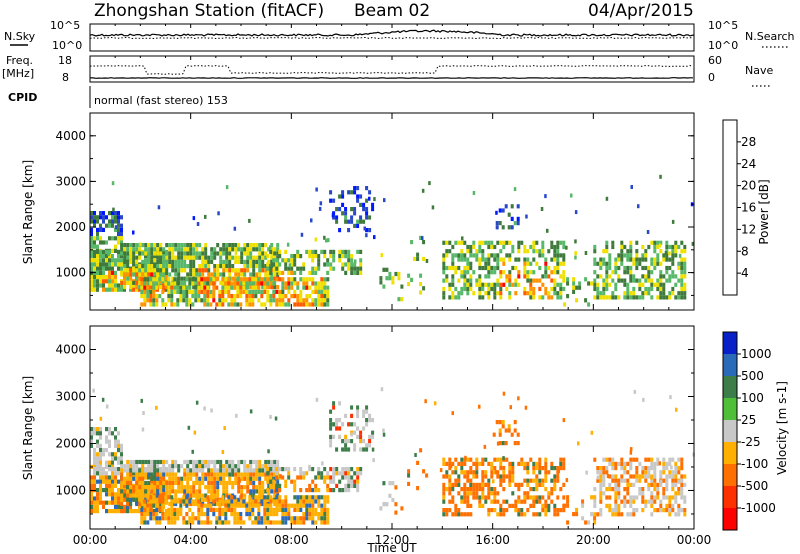  I want to click on freq-series-line, so click(391, 78).